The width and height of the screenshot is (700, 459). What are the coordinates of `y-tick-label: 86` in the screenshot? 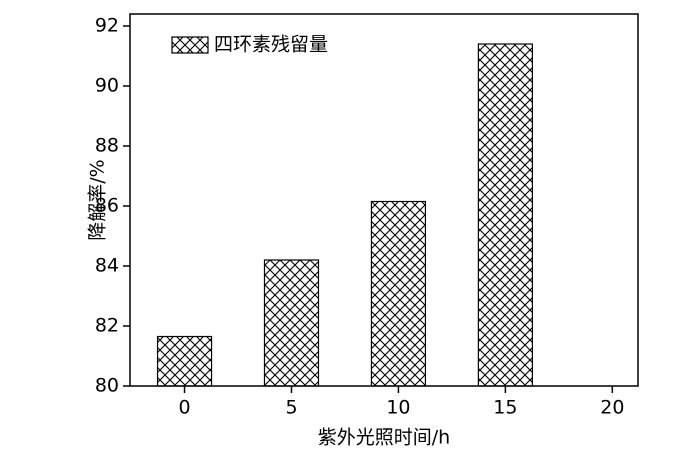 It's located at (107, 206).